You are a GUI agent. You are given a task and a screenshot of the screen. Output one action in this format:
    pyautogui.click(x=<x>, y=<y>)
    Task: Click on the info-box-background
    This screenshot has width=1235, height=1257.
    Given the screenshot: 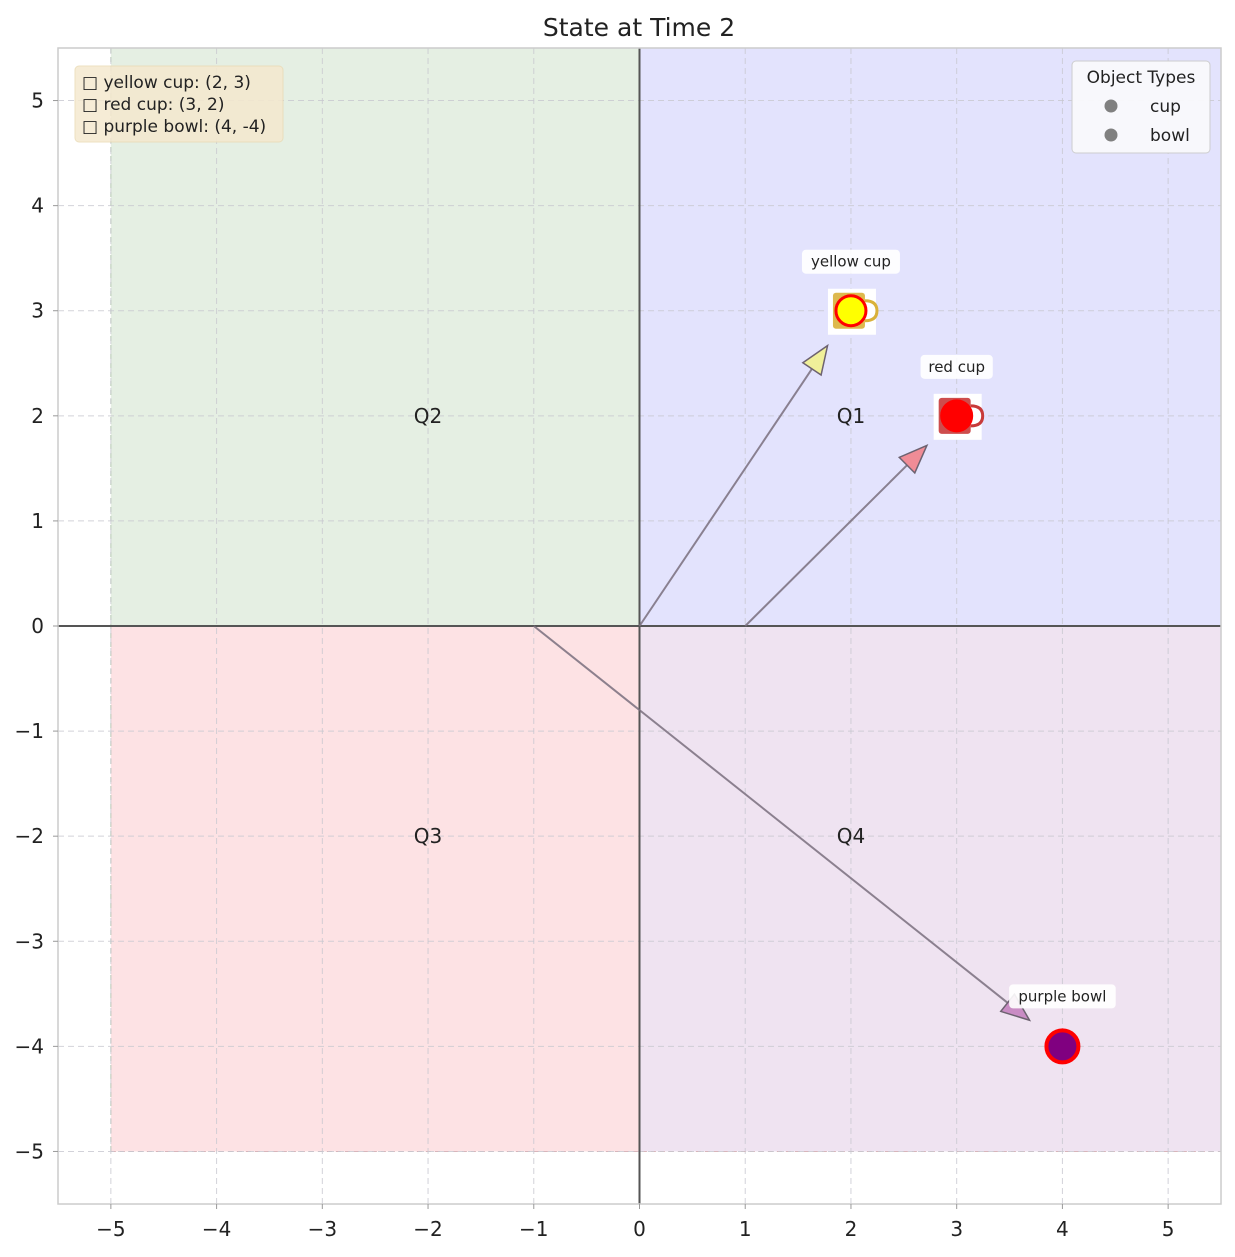 What is the action you would take?
    pyautogui.click(x=179, y=104)
    